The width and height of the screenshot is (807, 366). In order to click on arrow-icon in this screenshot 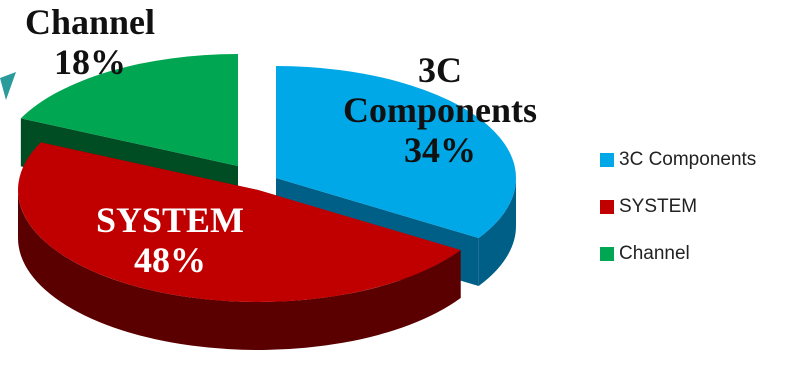, I will do `click(8, 86)`.